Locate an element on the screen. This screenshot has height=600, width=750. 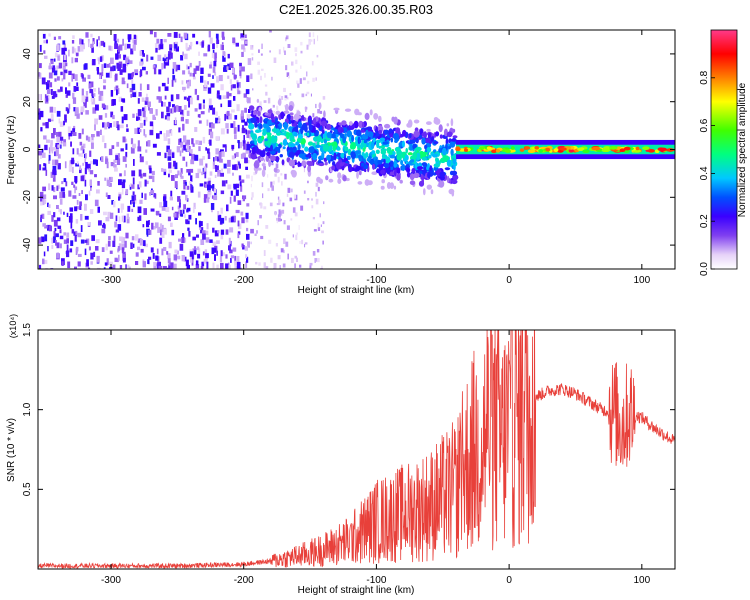
x-tick-label: -300 is located at coordinates (111, 280).